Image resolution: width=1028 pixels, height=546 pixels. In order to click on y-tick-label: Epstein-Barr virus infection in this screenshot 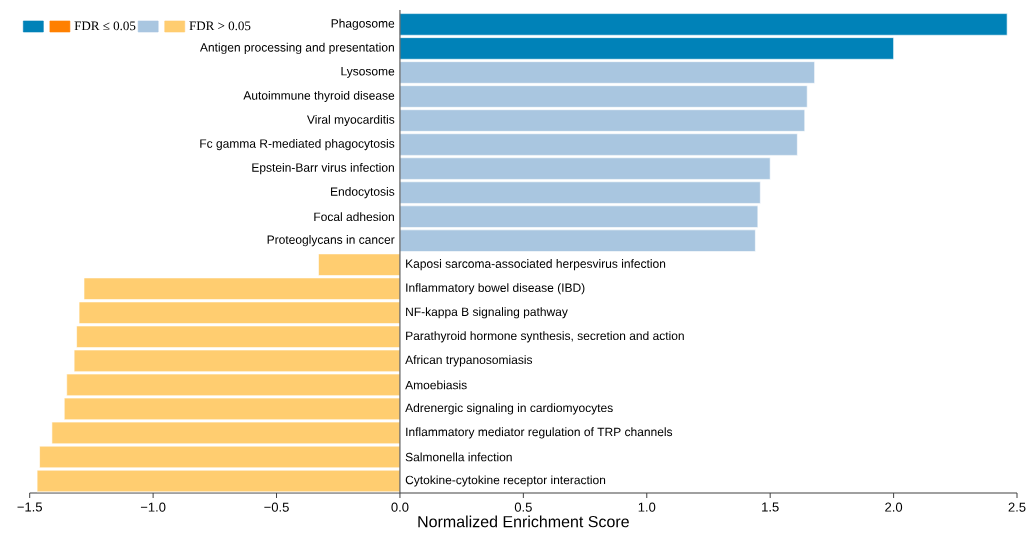, I will do `click(323, 168)`.